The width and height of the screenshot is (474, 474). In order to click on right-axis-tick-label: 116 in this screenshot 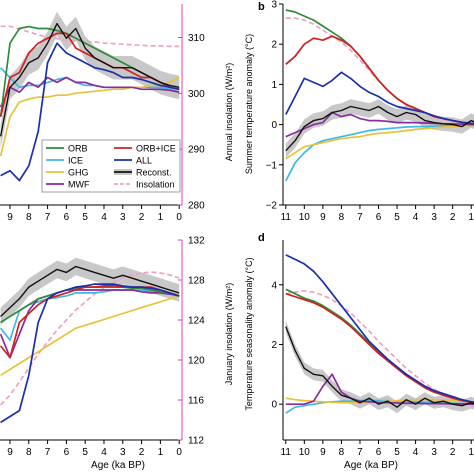, I will do `click(196, 401)`.